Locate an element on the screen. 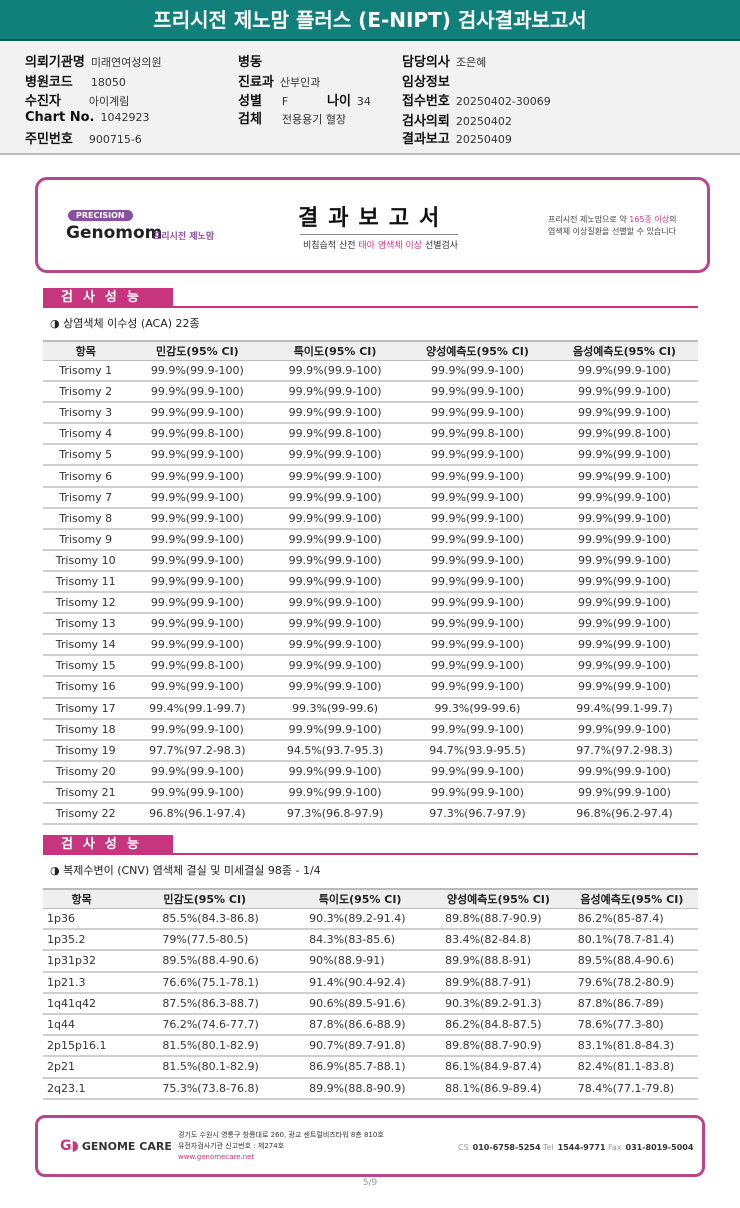  section-header-2: 검사성능 is located at coordinates (370, 845).